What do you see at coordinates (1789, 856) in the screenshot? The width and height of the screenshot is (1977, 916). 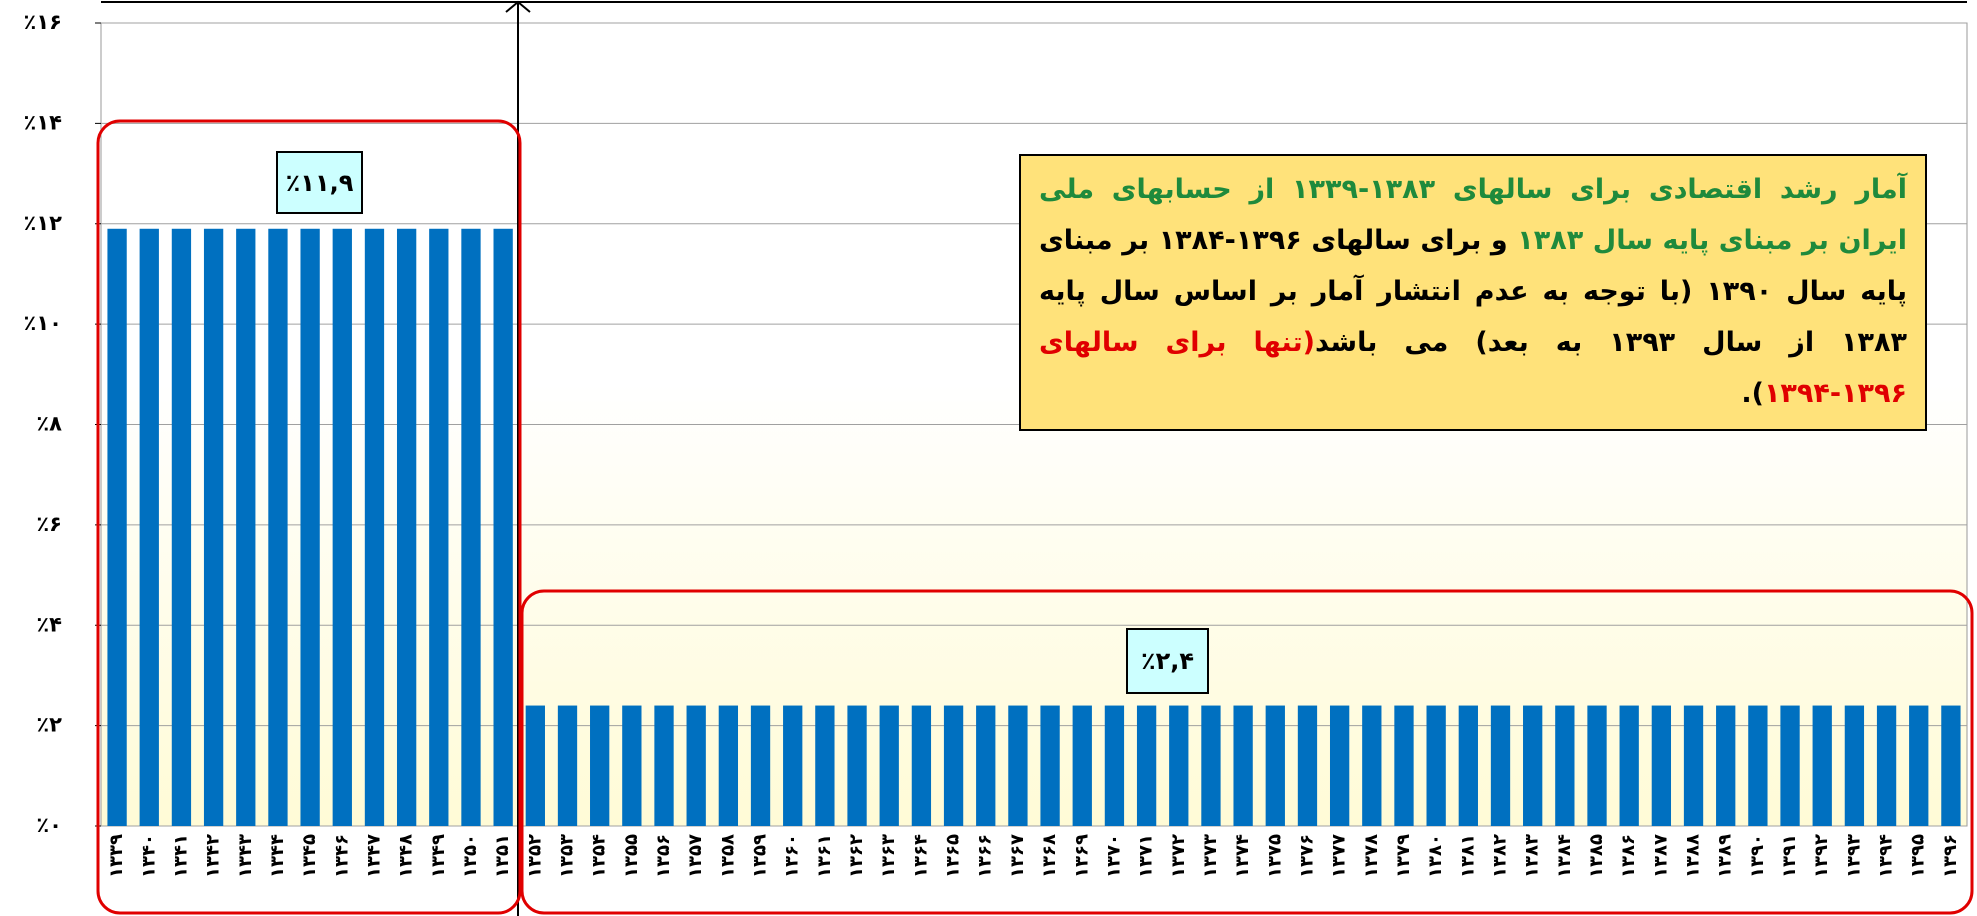 I see `x-tick-label: ۱۳۹۱` at bounding box center [1789, 856].